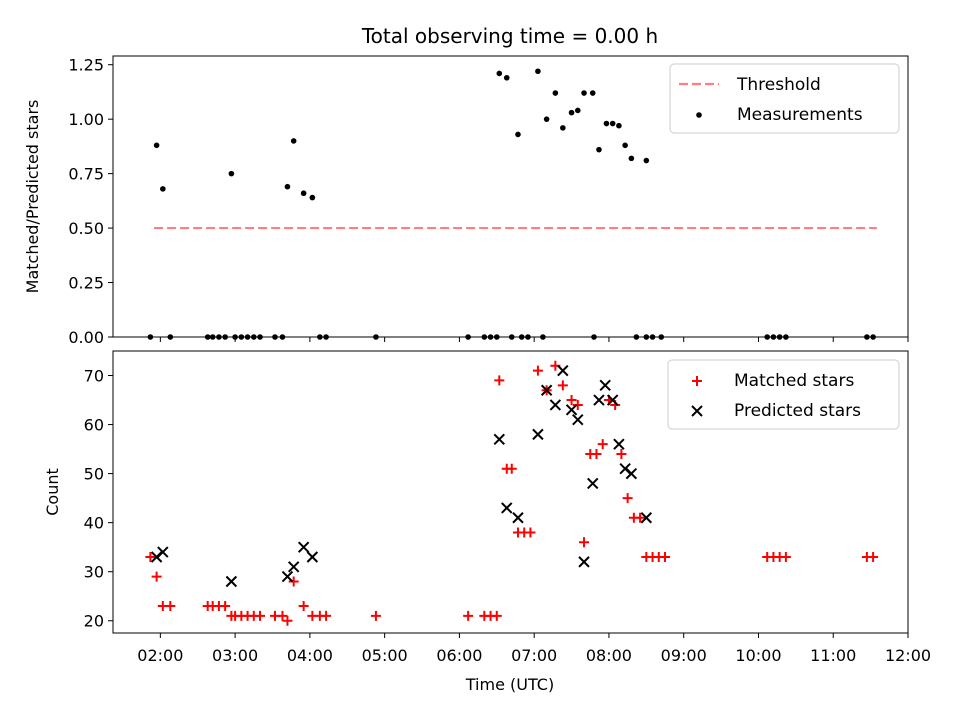 This screenshot has width=960, height=720. I want to click on y-tick-label: 0.50, so click(86, 228).